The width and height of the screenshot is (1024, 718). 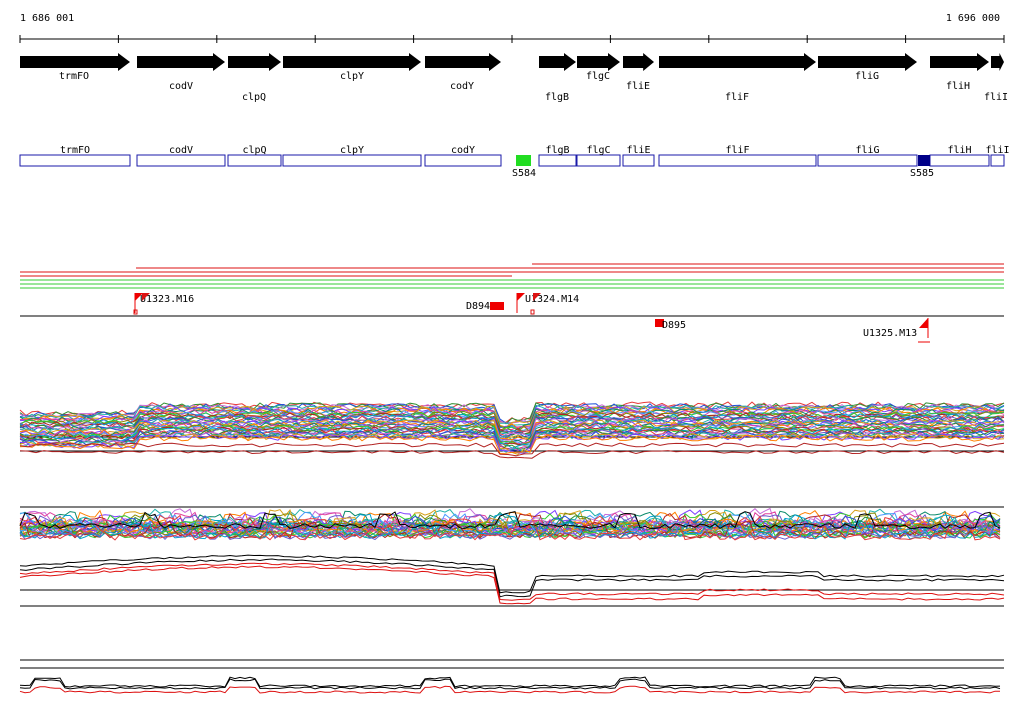 I want to click on gene-box-clpY, so click(x=352, y=160).